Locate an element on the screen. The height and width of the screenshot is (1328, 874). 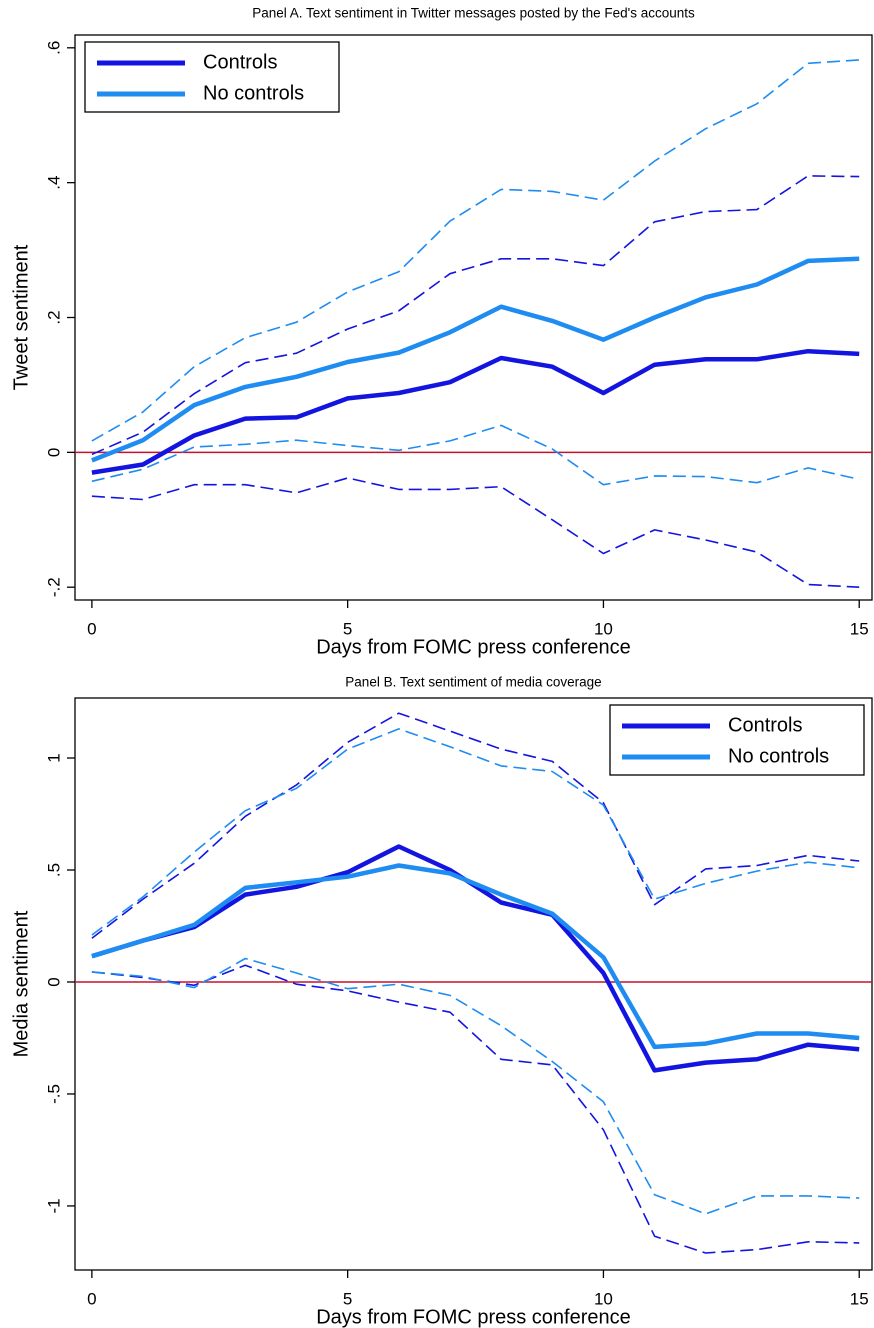
y-tick-label: -.5 is located at coordinates (53, 1094).